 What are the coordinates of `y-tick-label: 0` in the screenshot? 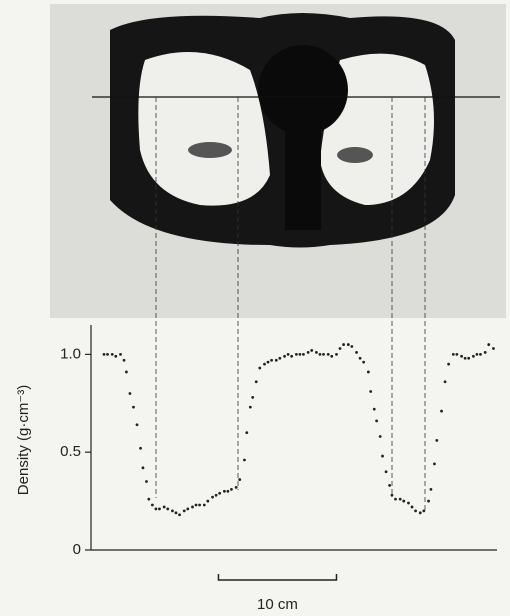 It's located at (77, 549).